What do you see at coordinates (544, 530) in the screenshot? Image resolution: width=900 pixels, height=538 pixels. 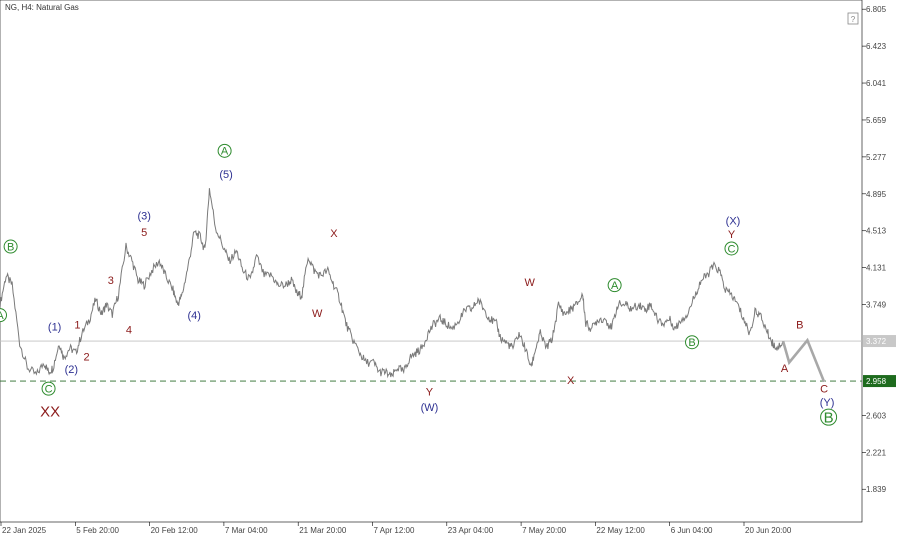 I see `x-tick-label: 7 May 20:00` at bounding box center [544, 530].